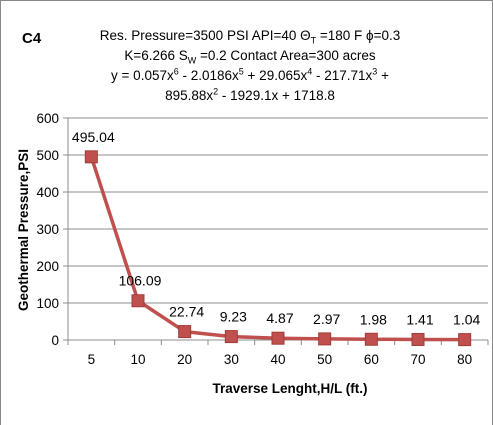  I want to click on chart-title-line-2: K=6.266 SW =0.2 Contact Area=300 acres, so click(250, 56).